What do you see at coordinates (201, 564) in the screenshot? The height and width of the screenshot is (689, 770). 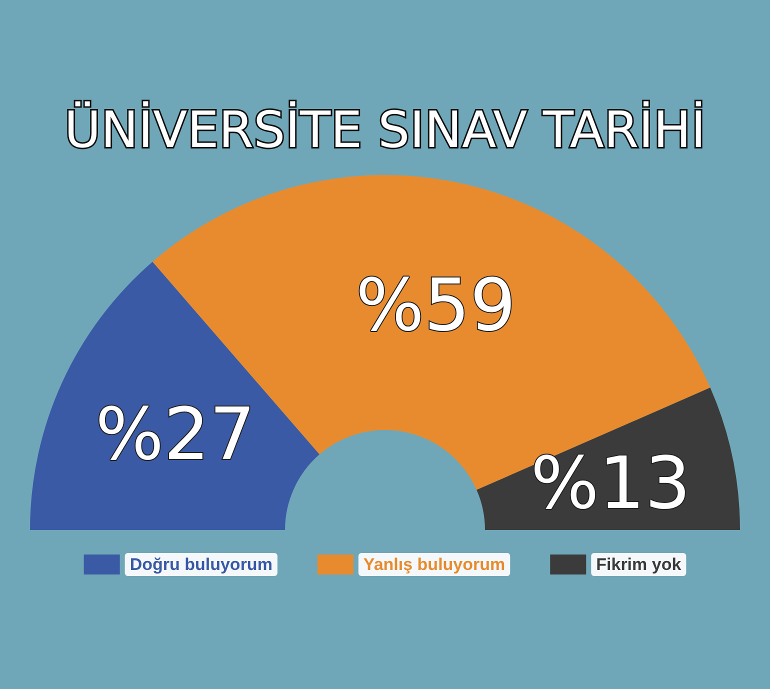 I see `legend-label: Doğru buluyorum` at bounding box center [201, 564].